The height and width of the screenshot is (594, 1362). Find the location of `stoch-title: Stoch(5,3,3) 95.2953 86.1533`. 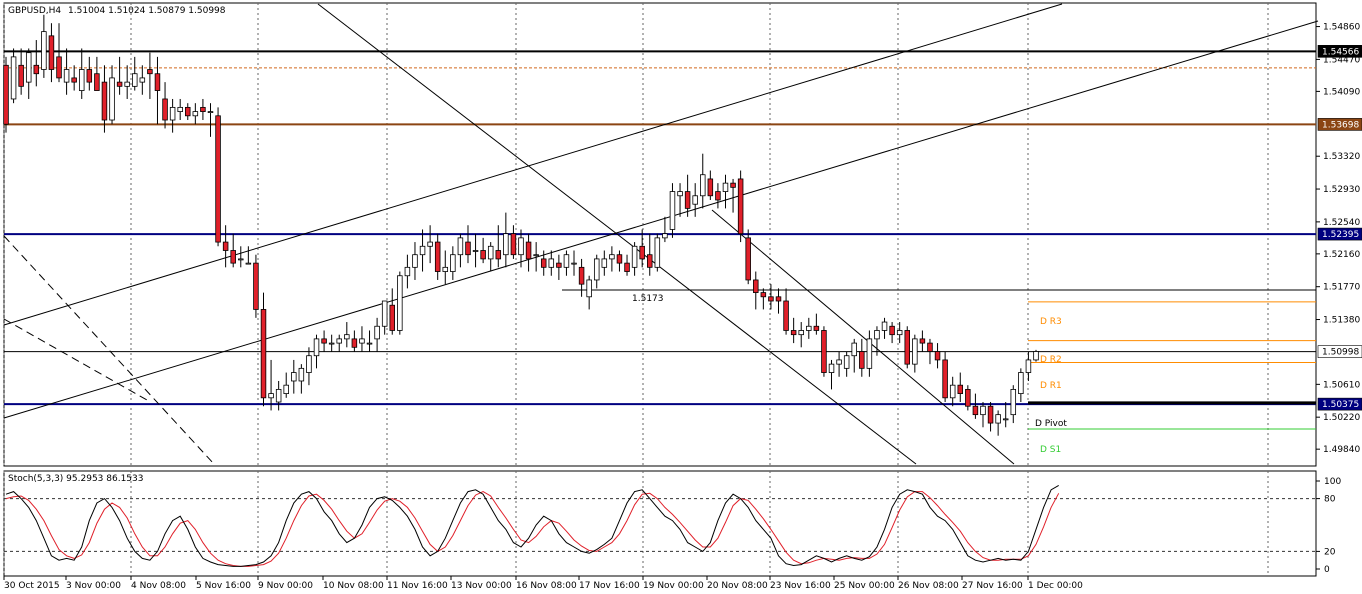

stoch-title: Stoch(5,3,3) 95.2953 86.1533 is located at coordinates (75, 479).